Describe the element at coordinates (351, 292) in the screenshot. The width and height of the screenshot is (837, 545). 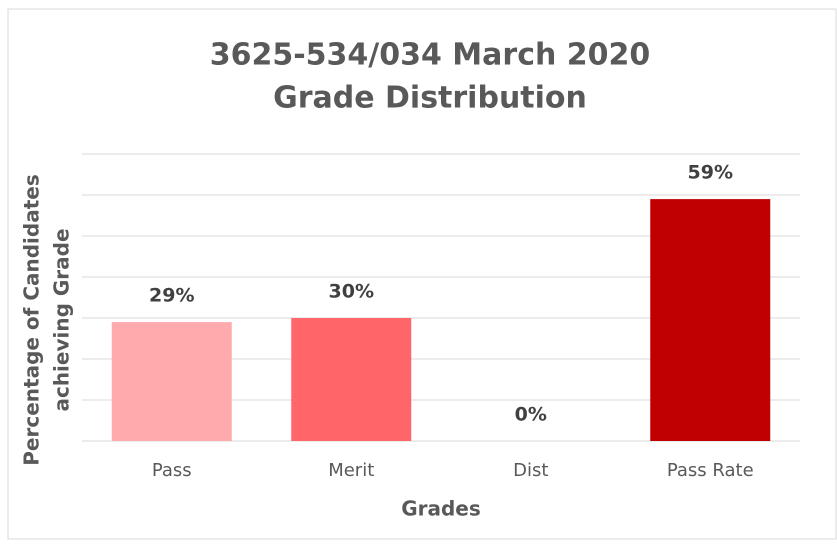
I see `data-label: 30%` at that location.